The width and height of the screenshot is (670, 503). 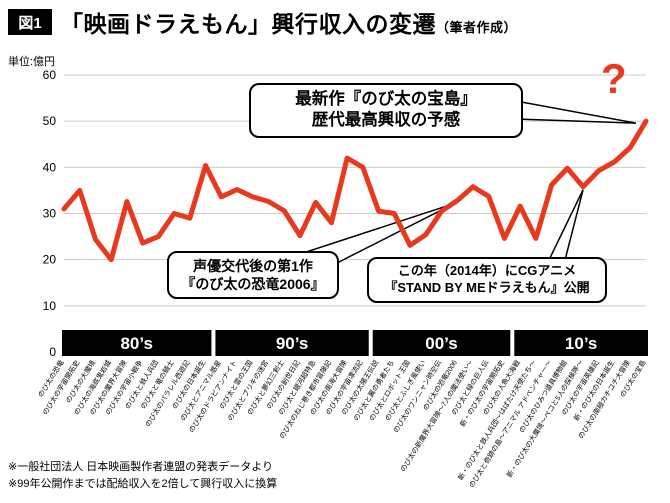 I want to click on decade-band-label: 00’s, so click(x=441, y=343).